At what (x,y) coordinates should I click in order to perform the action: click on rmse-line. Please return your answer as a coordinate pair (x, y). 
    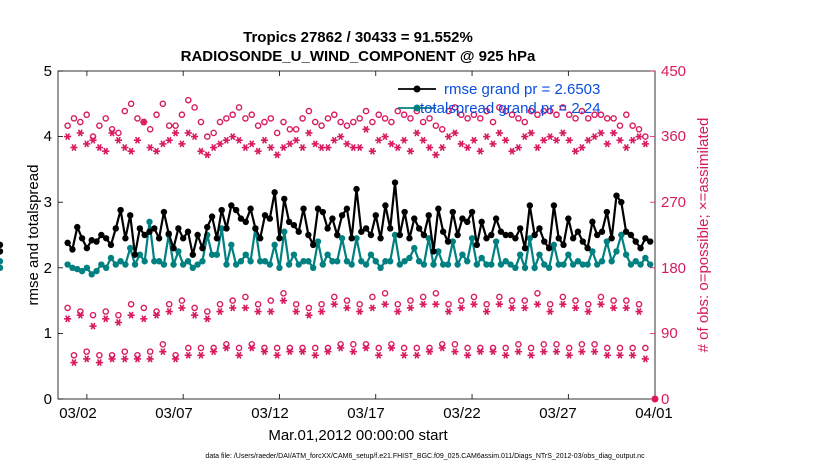
    Looking at the image, I should click on (358, 218).